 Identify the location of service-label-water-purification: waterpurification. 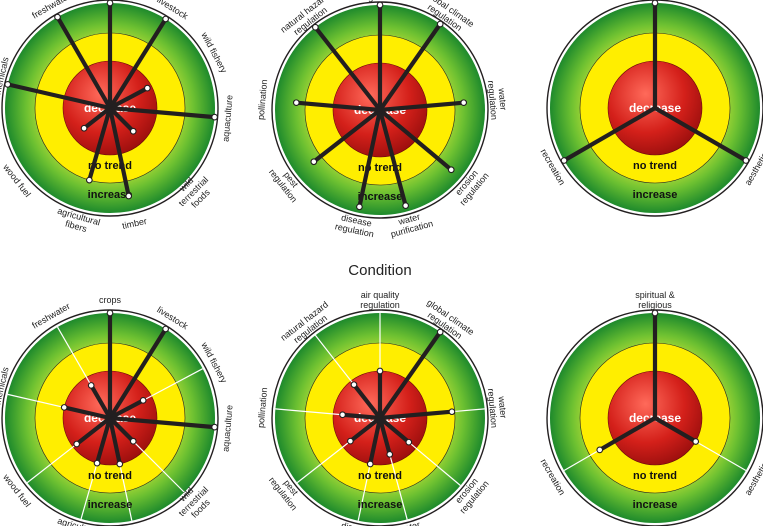
(410, 521).